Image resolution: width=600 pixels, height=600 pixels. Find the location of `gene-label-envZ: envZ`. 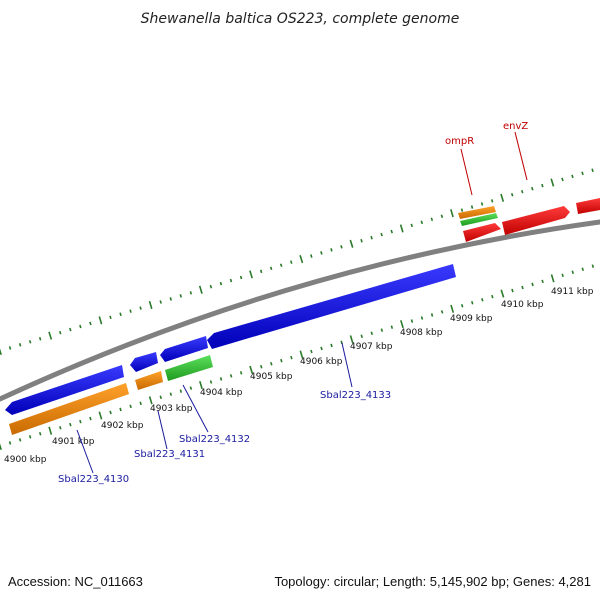

gene-label-envZ: envZ is located at coordinates (515, 126).